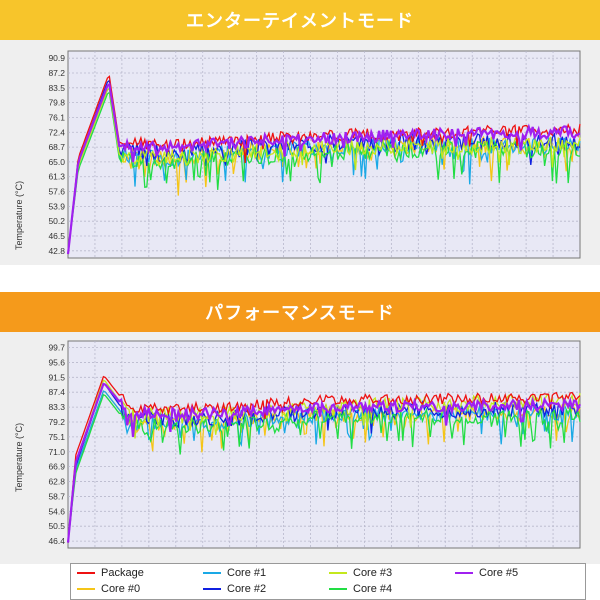  What do you see at coordinates (56, 103) in the screenshot?
I see `y-tick-label: 79.8` at bounding box center [56, 103].